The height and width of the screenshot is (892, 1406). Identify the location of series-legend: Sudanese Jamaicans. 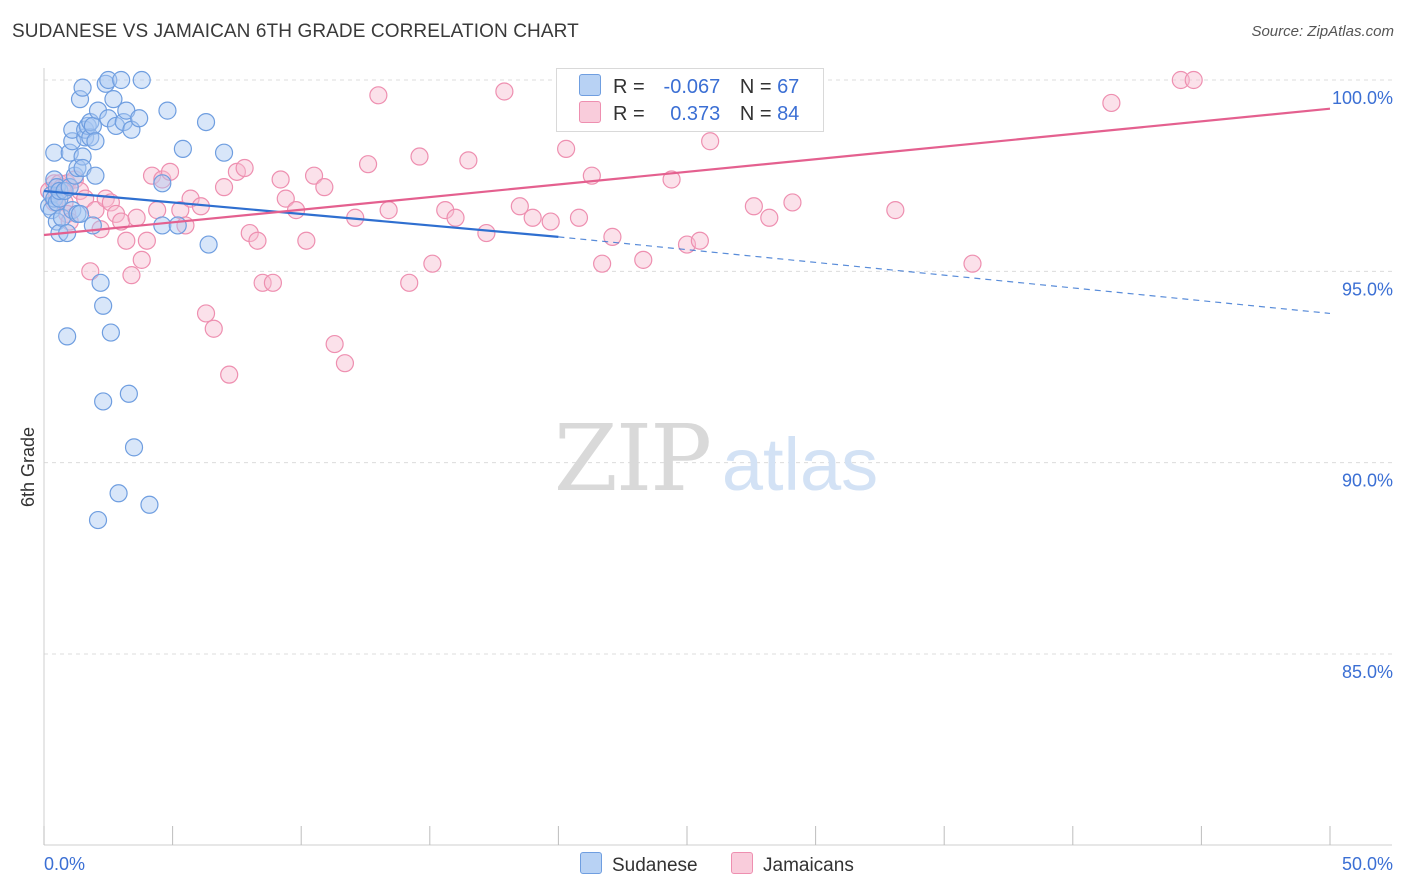
(703, 865).